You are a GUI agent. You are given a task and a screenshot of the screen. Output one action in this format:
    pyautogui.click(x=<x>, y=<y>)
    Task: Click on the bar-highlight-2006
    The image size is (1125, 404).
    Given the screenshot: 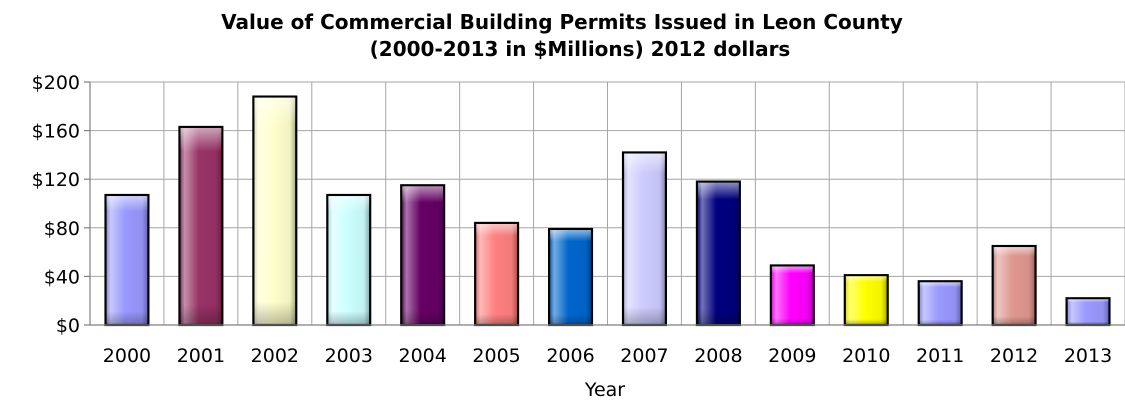 What is the action you would take?
    pyautogui.click(x=570, y=277)
    